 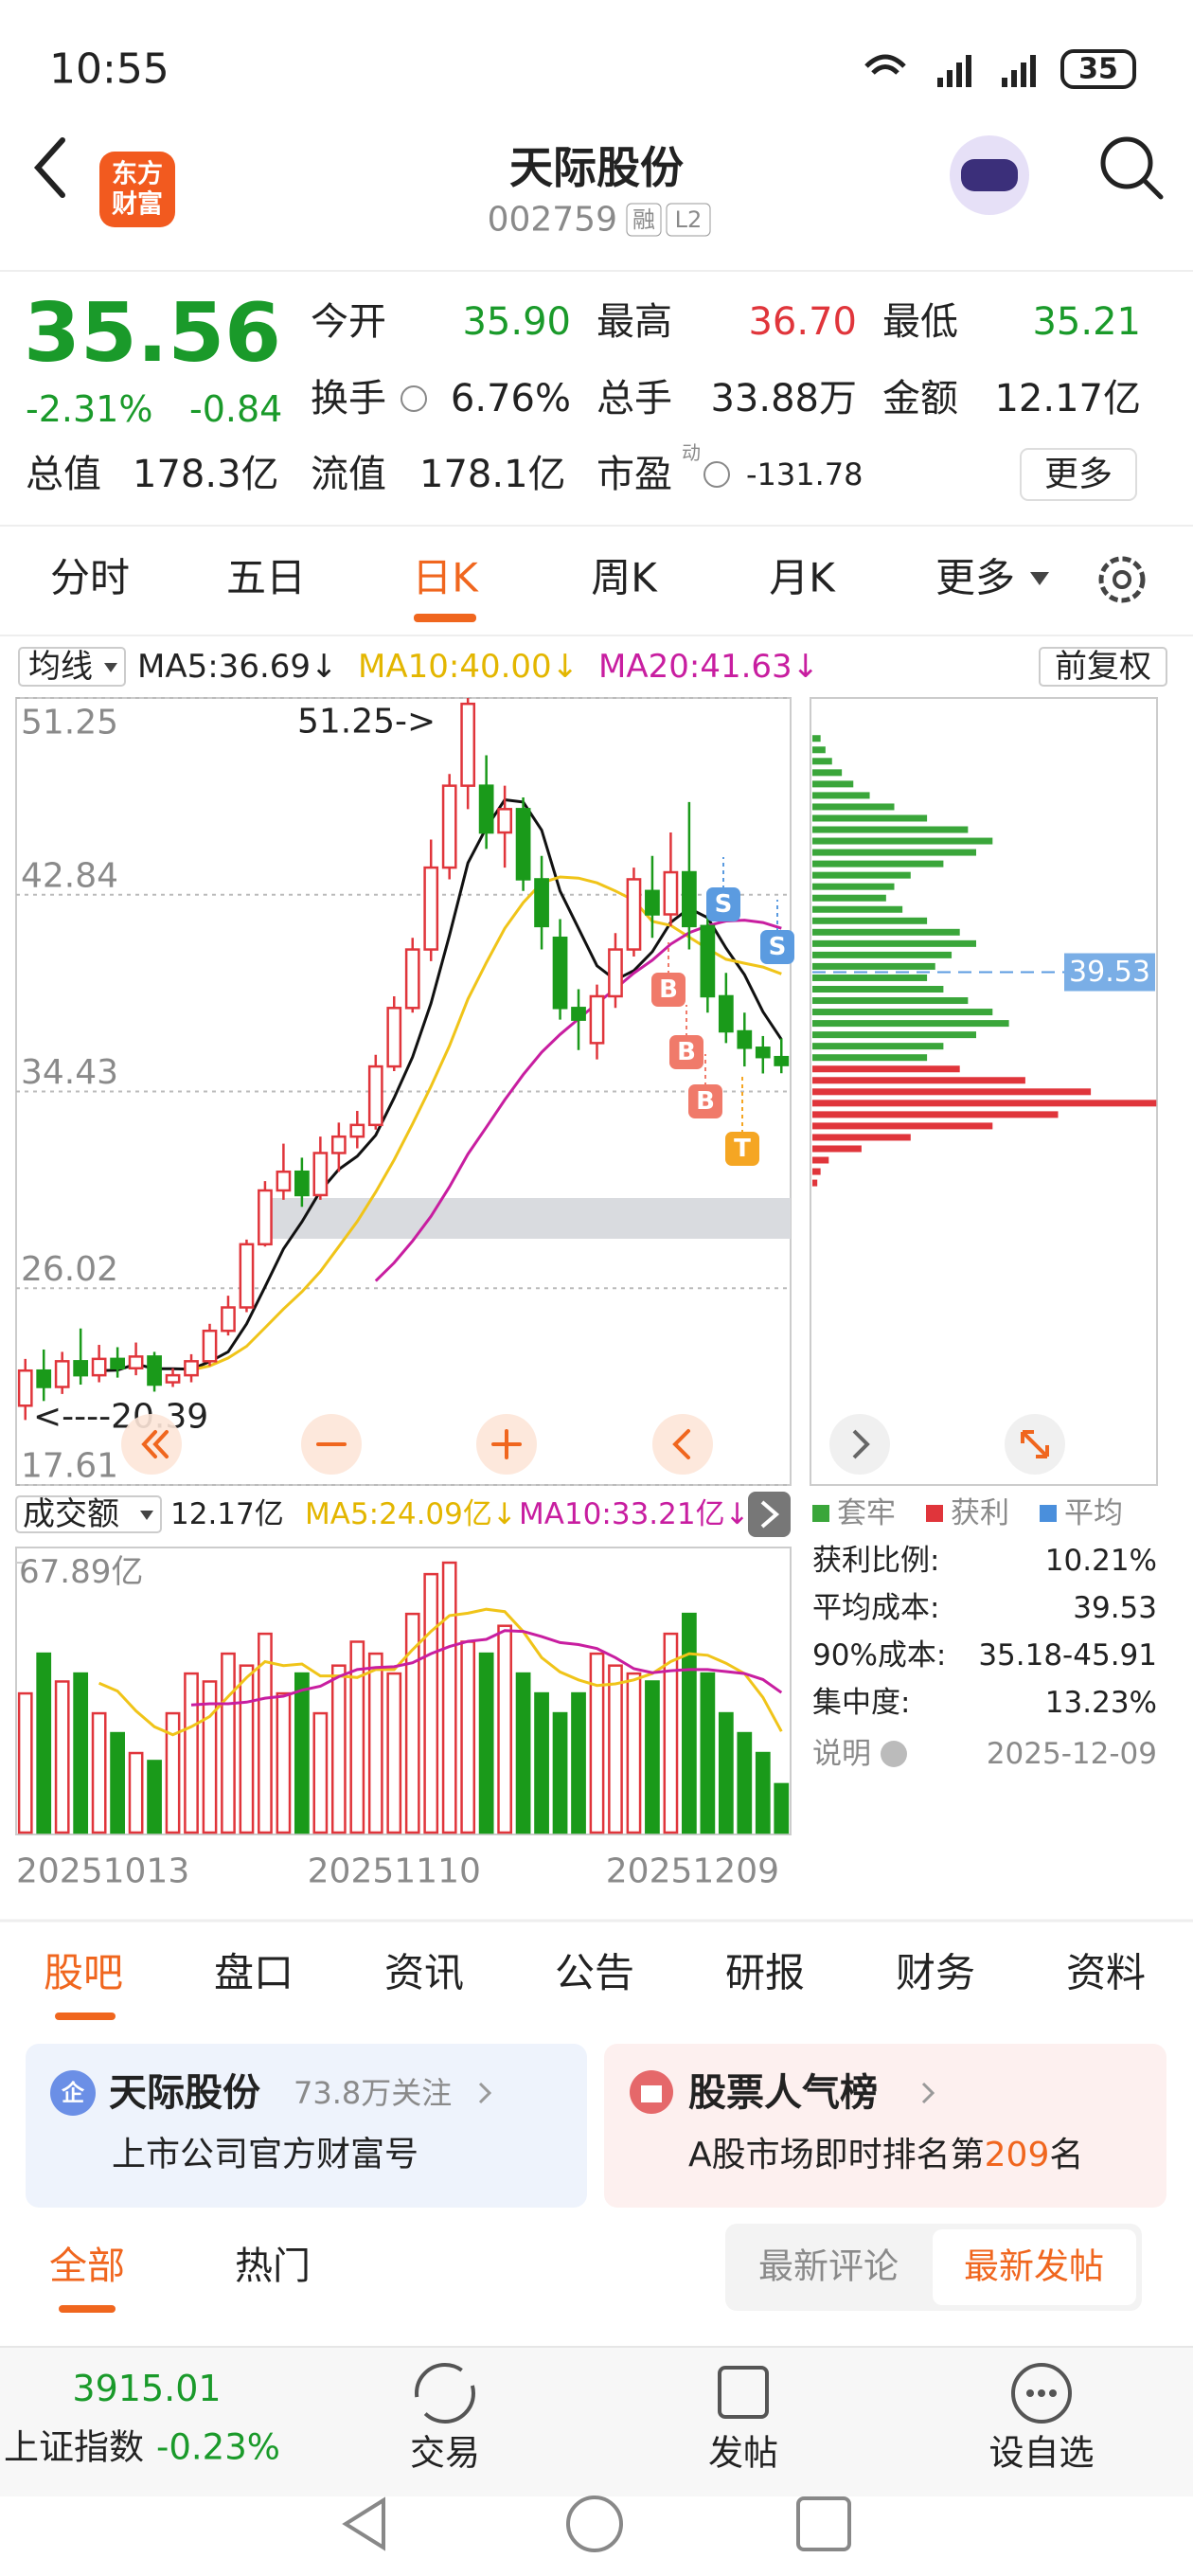 What do you see at coordinates (60, 667) in the screenshot?
I see `ma-selector-text: 均线` at bounding box center [60, 667].